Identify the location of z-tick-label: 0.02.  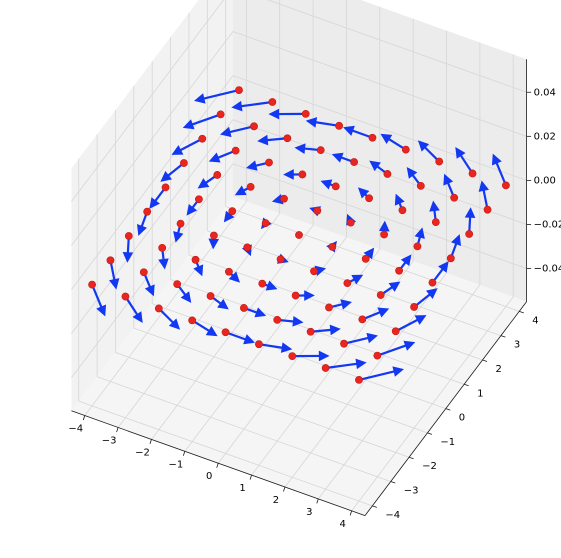
(545, 136).